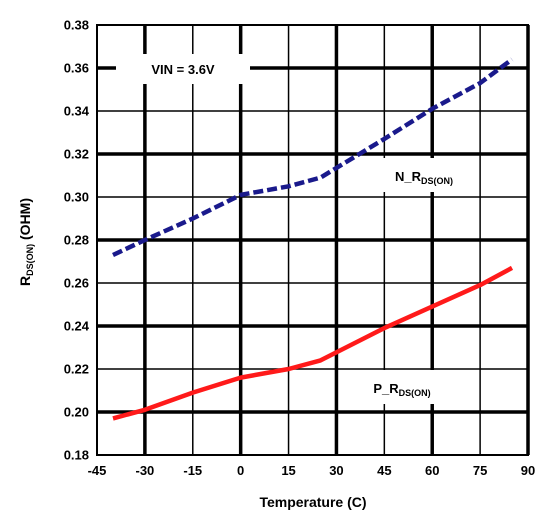 This screenshot has width=542, height=512. Describe the element at coordinates (76, 25) in the screenshot. I see `y-tick-label: 0.38` at that location.